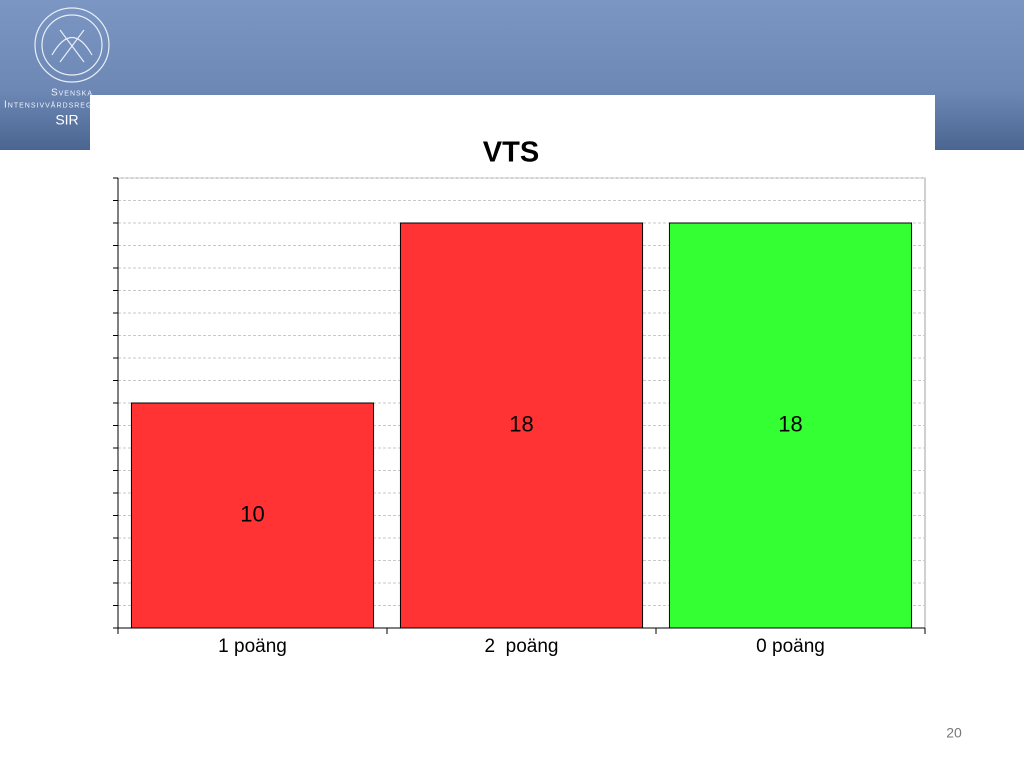  What do you see at coordinates (72, 93) in the screenshot?
I see `logo-text: Svenska` at bounding box center [72, 93].